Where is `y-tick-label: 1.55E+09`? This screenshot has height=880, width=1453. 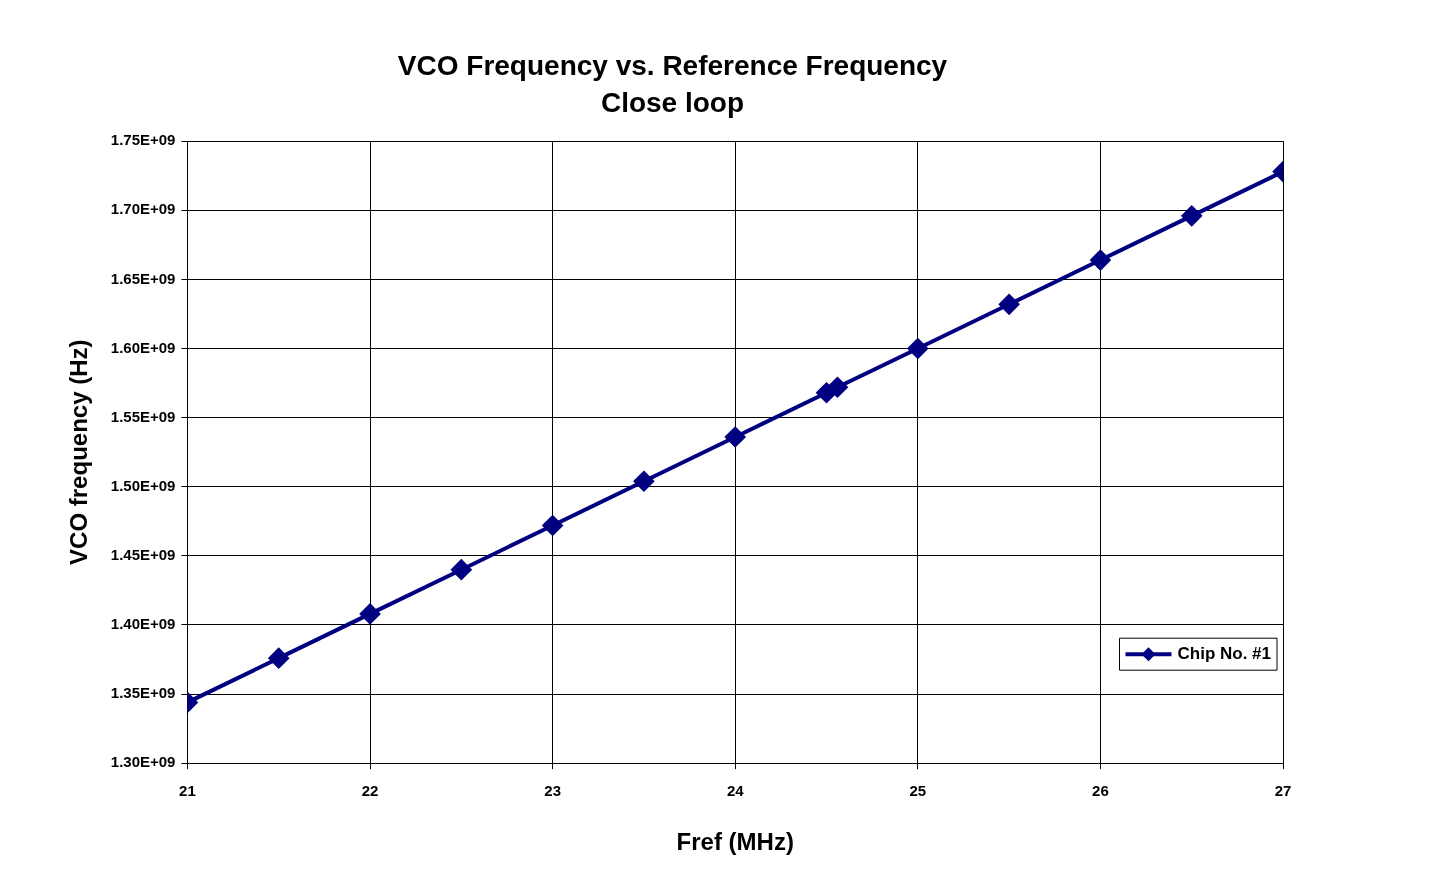 y-tick-label: 1.55E+09 is located at coordinates (143, 416).